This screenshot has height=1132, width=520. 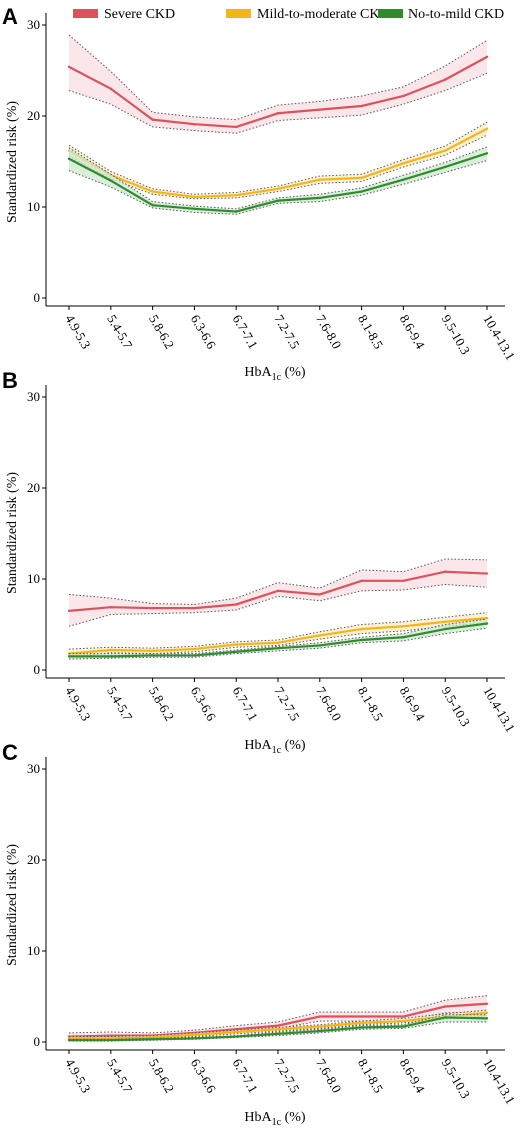 I want to click on legend-label: No-to-mild CKD, so click(x=456, y=14).